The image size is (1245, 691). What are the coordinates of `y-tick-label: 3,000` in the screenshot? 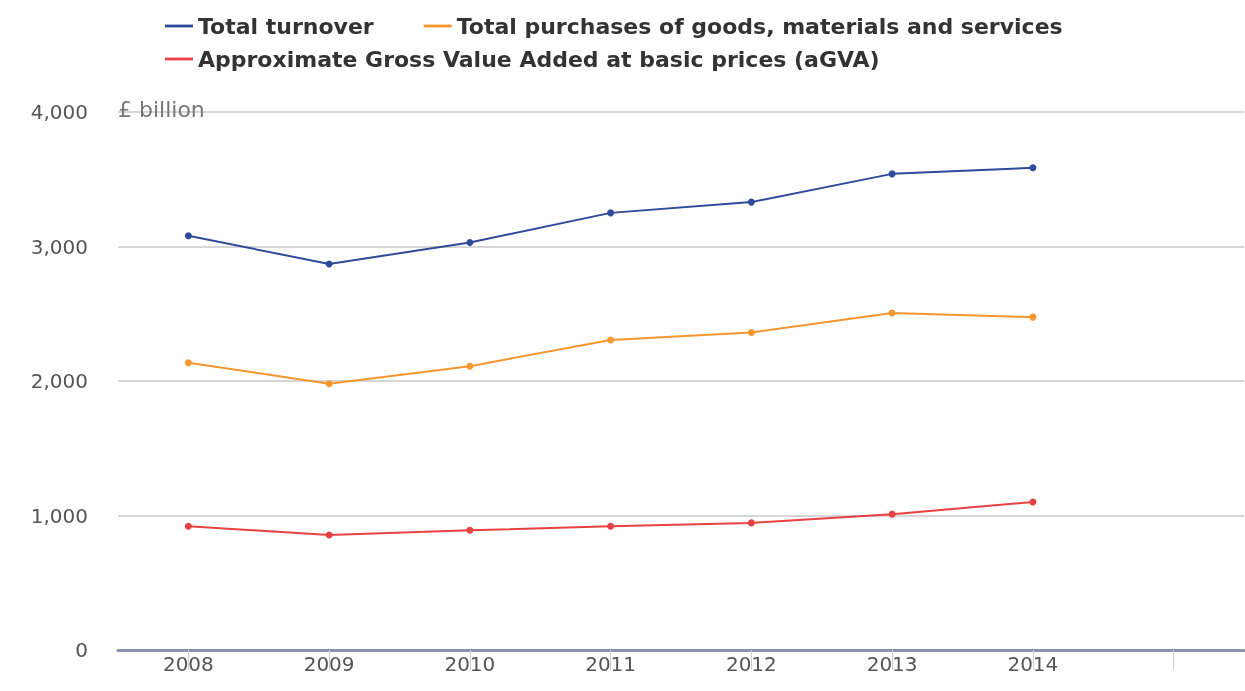 It's located at (59, 246).